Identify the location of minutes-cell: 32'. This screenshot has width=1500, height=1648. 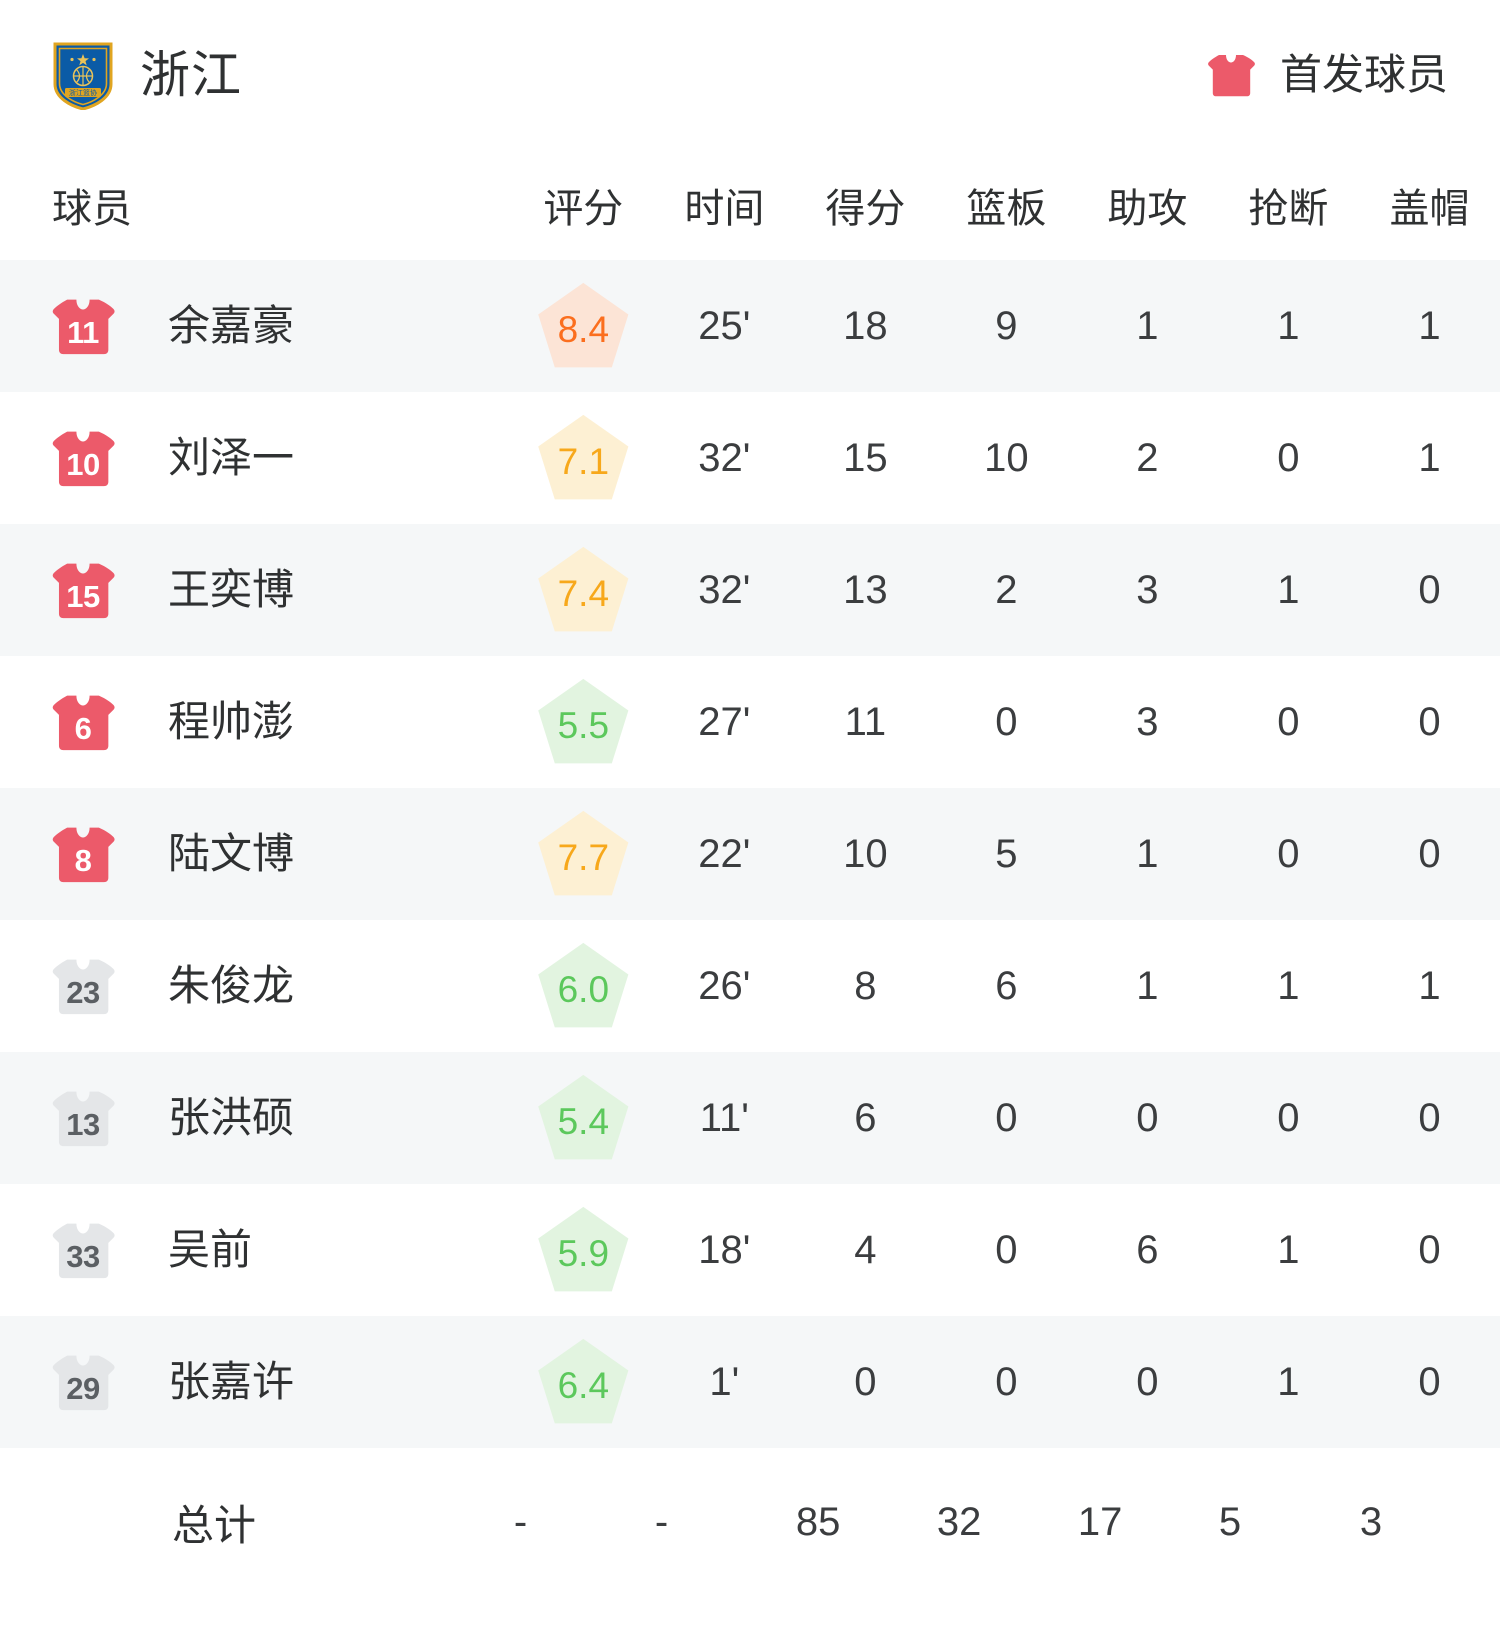
(724, 457).